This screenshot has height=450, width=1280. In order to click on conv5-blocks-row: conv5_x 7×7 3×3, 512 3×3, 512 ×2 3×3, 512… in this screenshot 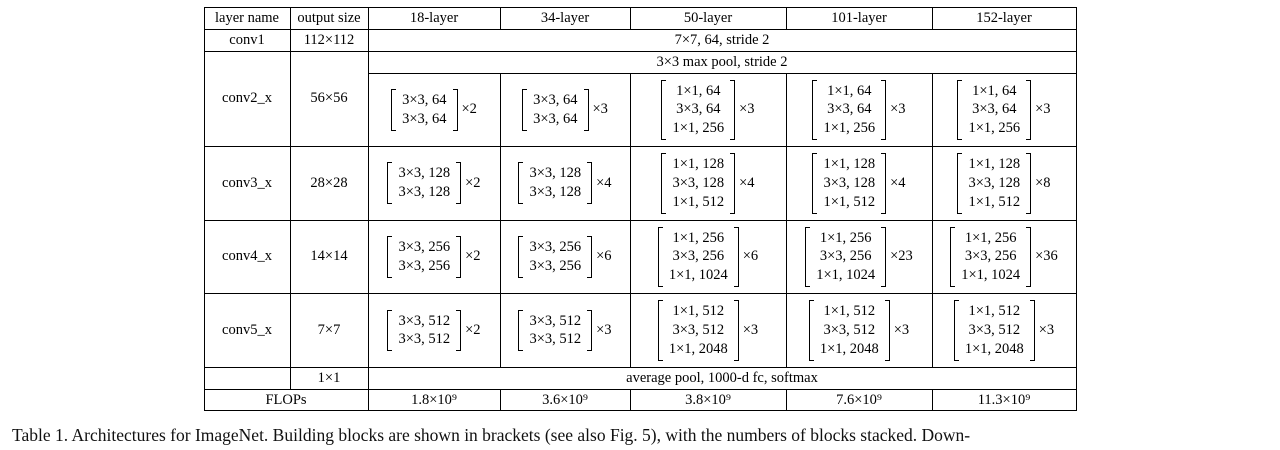, I will do `click(640, 330)`.